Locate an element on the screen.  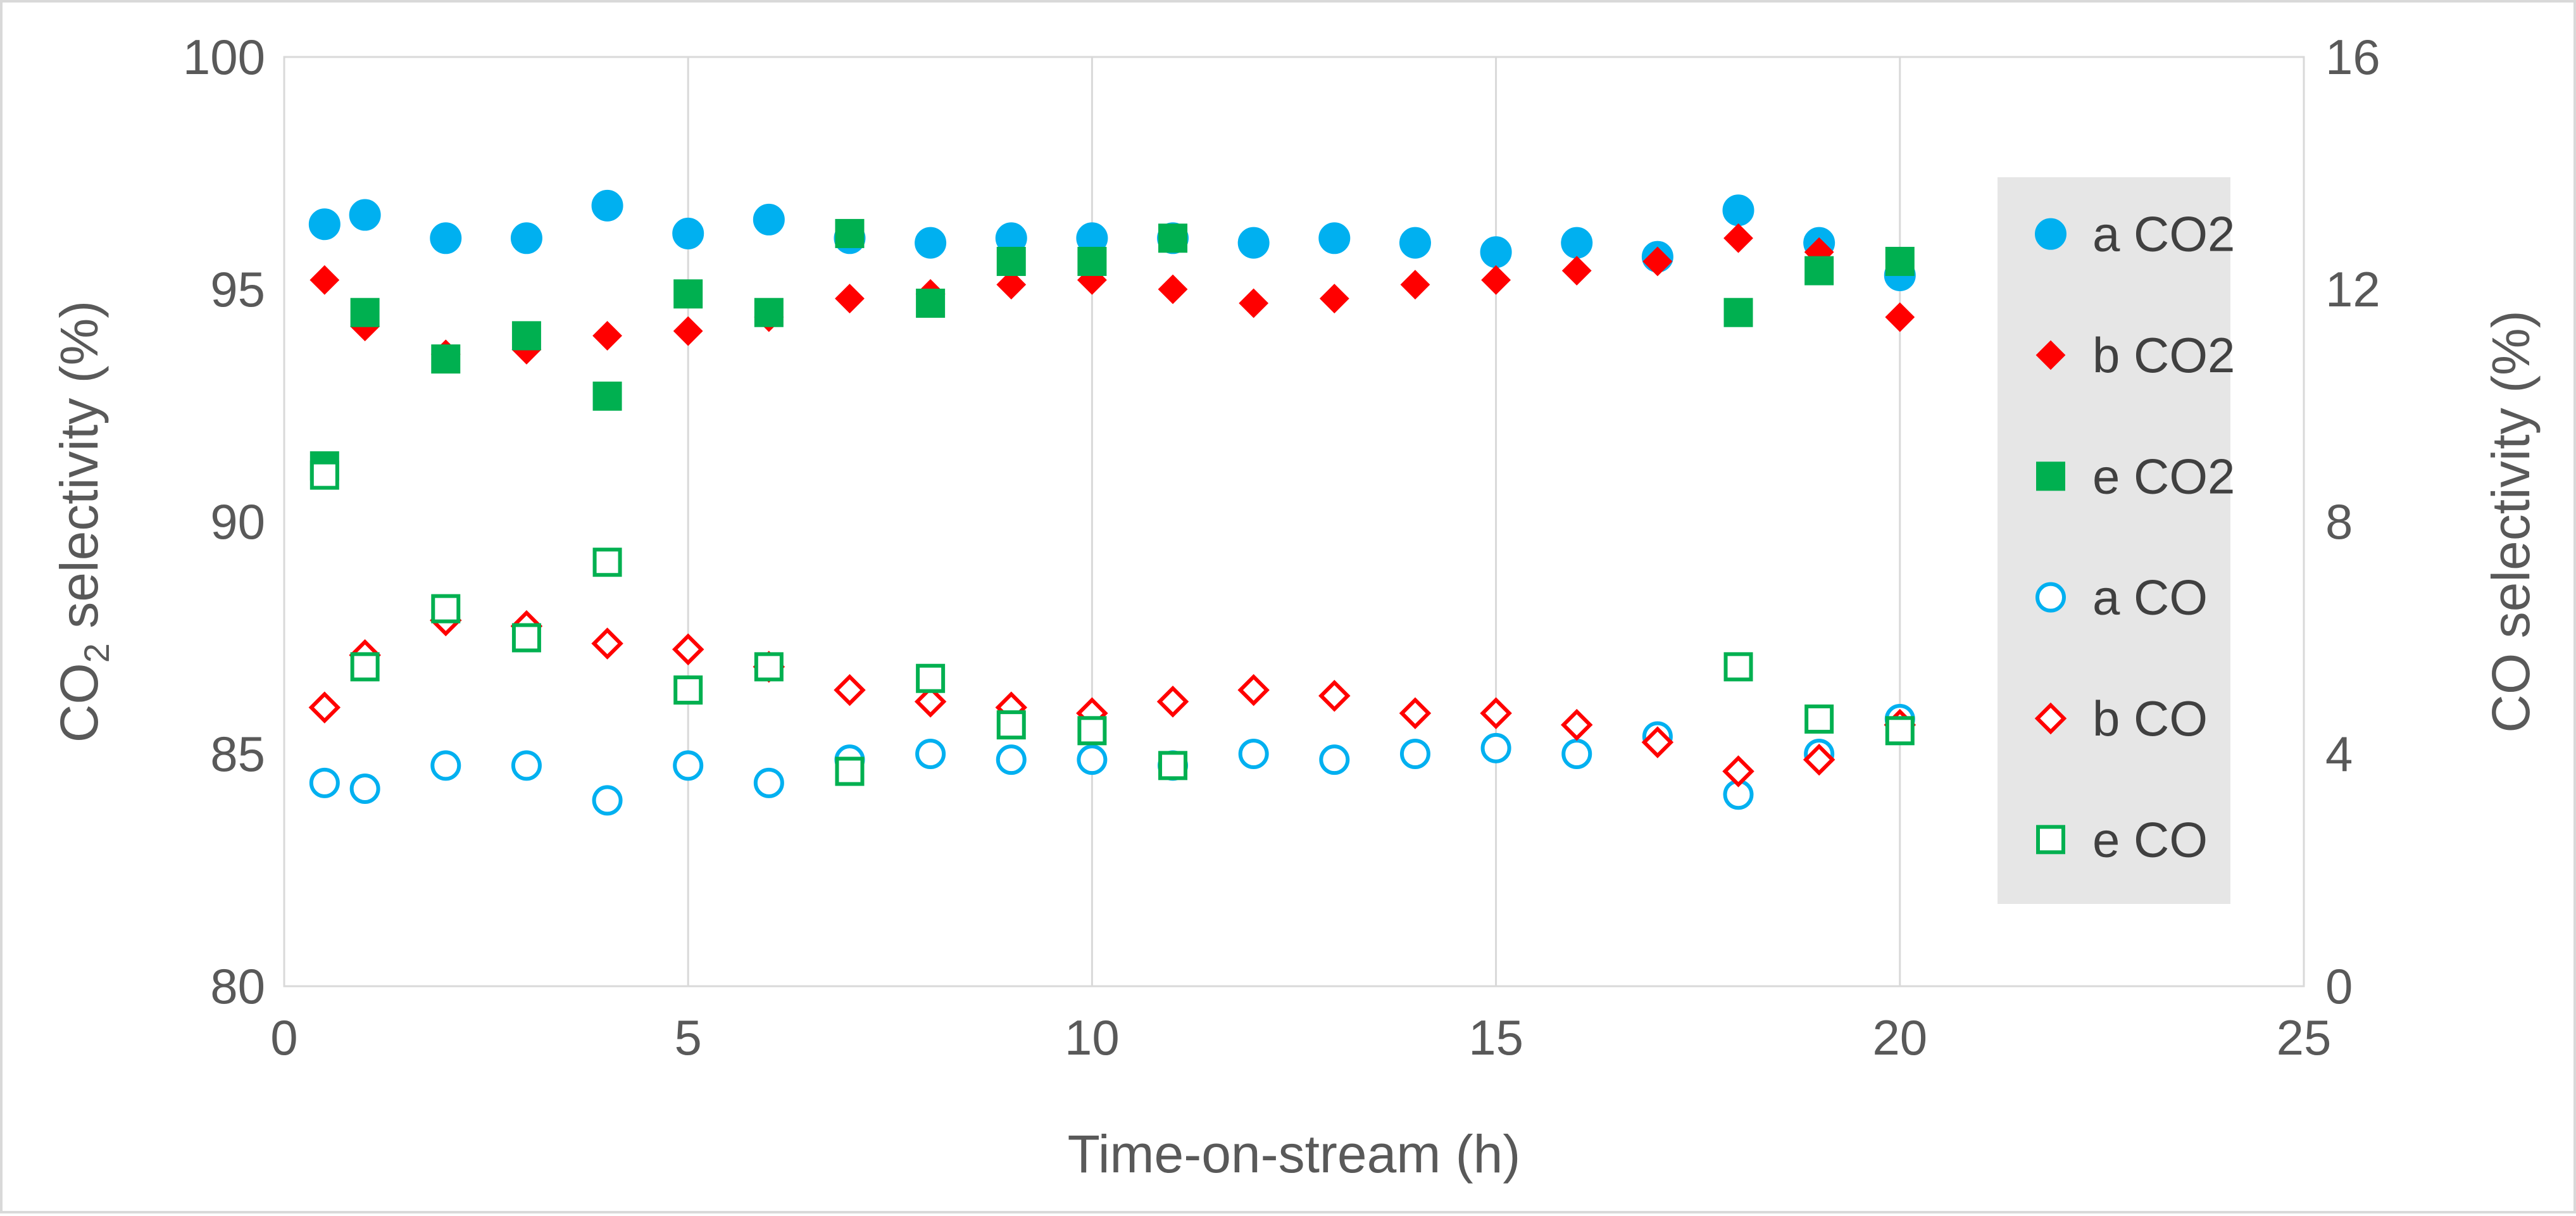
x-tick-label: 15 is located at coordinates (1495, 1037).